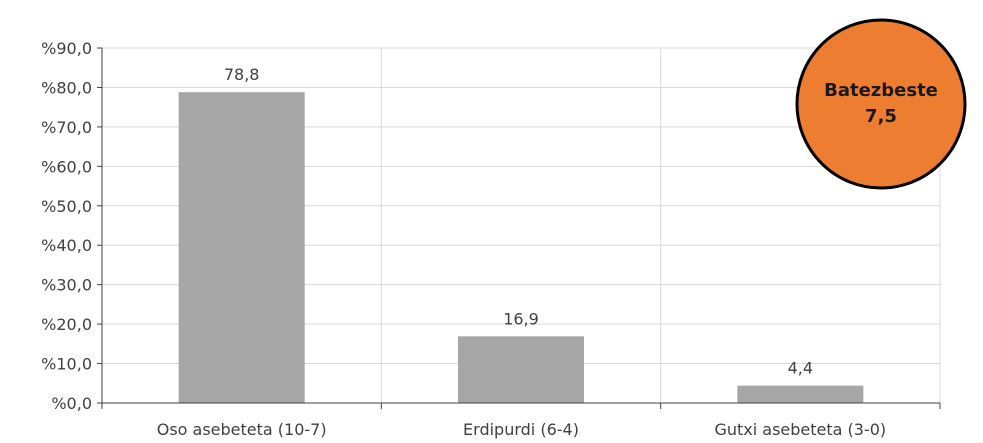 This screenshot has width=983, height=443. Describe the element at coordinates (242, 74) in the screenshot. I see `data-label: 78,8` at that location.